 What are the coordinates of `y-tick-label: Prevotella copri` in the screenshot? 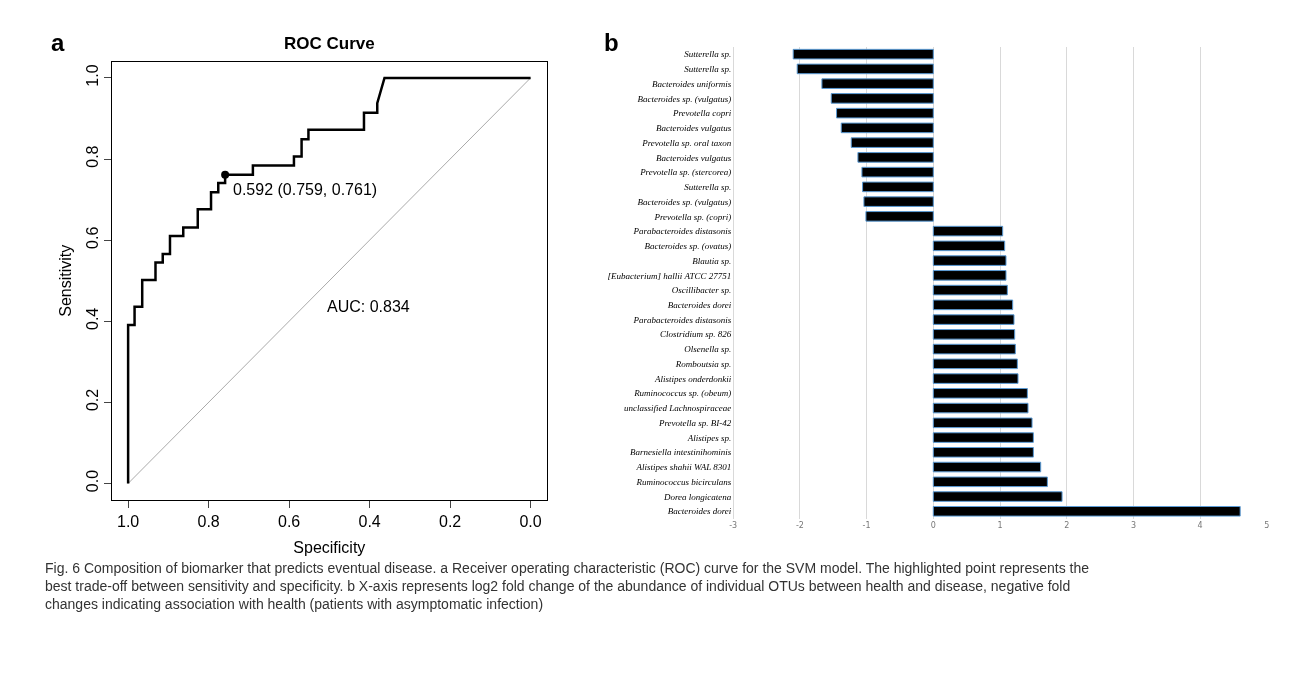 It's located at (701, 113).